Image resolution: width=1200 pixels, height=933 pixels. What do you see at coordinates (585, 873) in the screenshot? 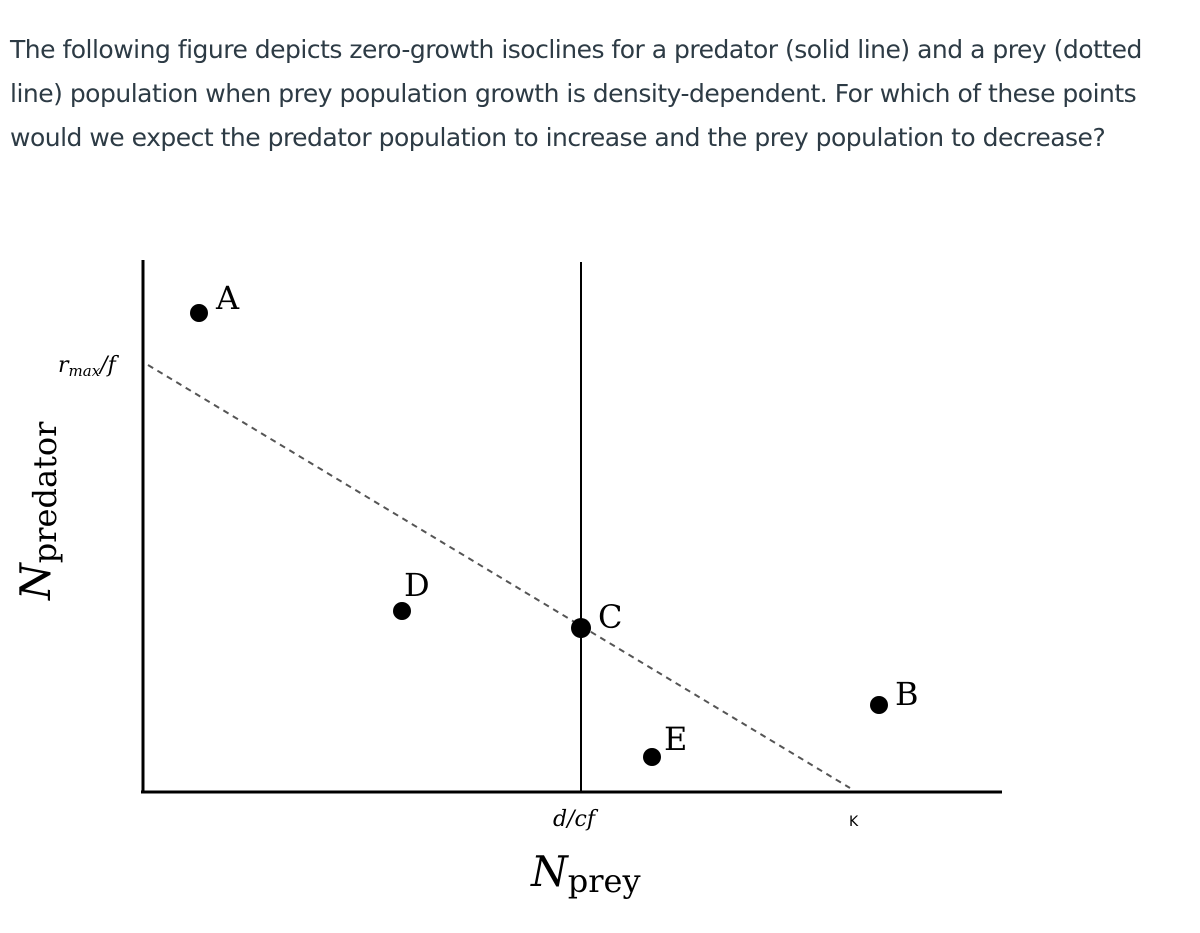
I see `x-axis-label: Nprey` at bounding box center [585, 873].